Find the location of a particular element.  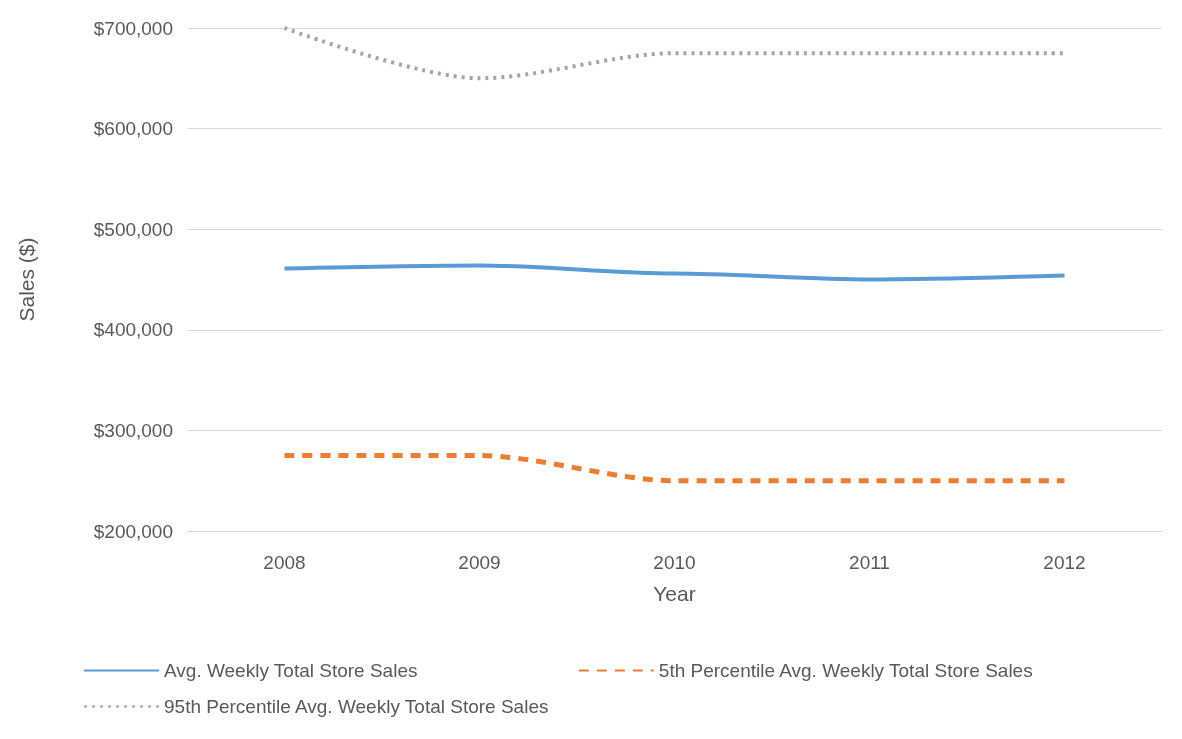

x-tick-label: 2008 is located at coordinates (284, 562).